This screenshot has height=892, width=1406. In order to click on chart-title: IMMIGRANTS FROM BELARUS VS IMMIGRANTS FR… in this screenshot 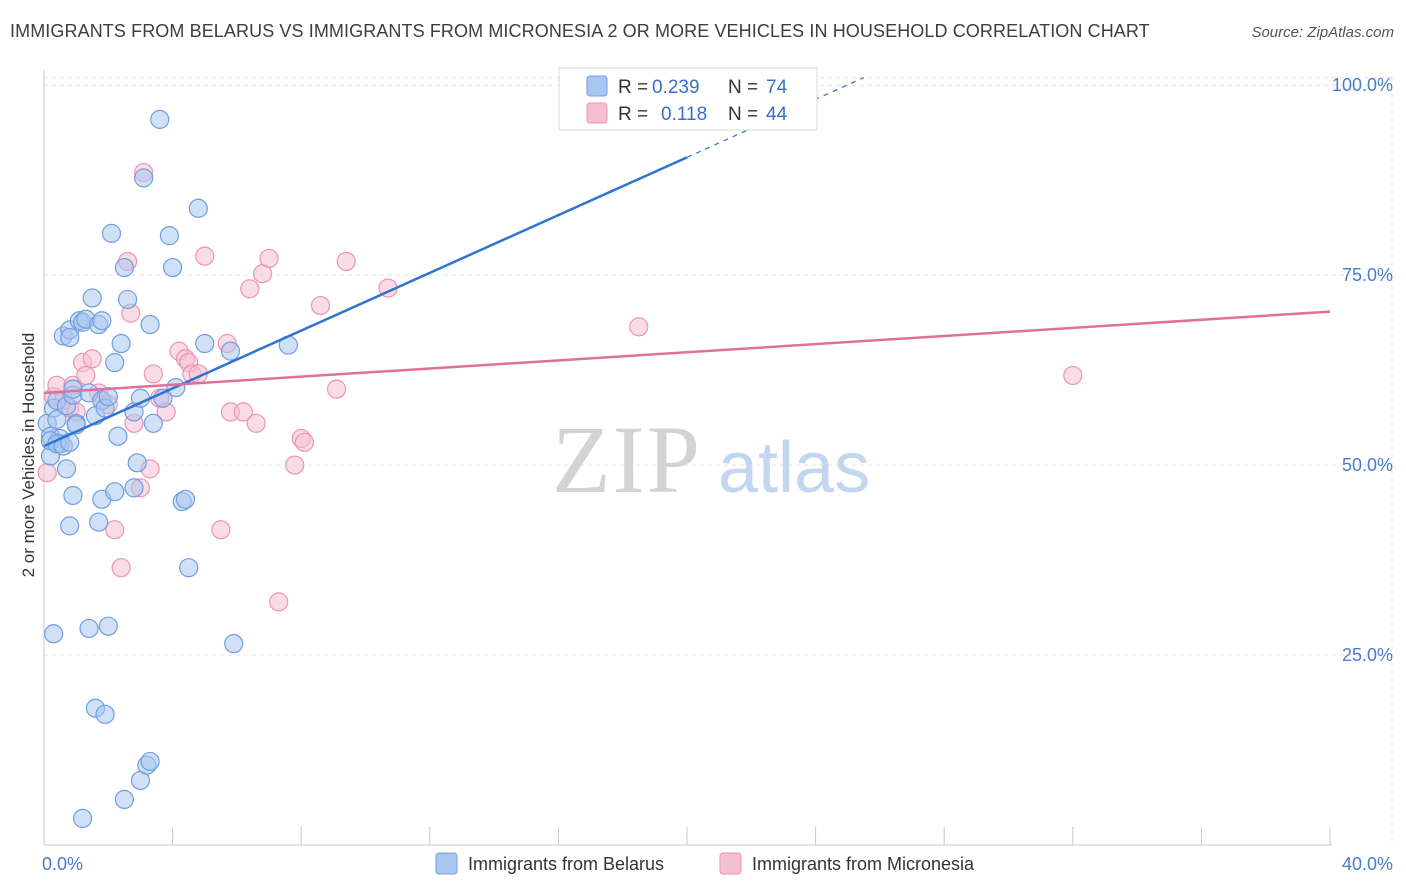, I will do `click(580, 31)`.